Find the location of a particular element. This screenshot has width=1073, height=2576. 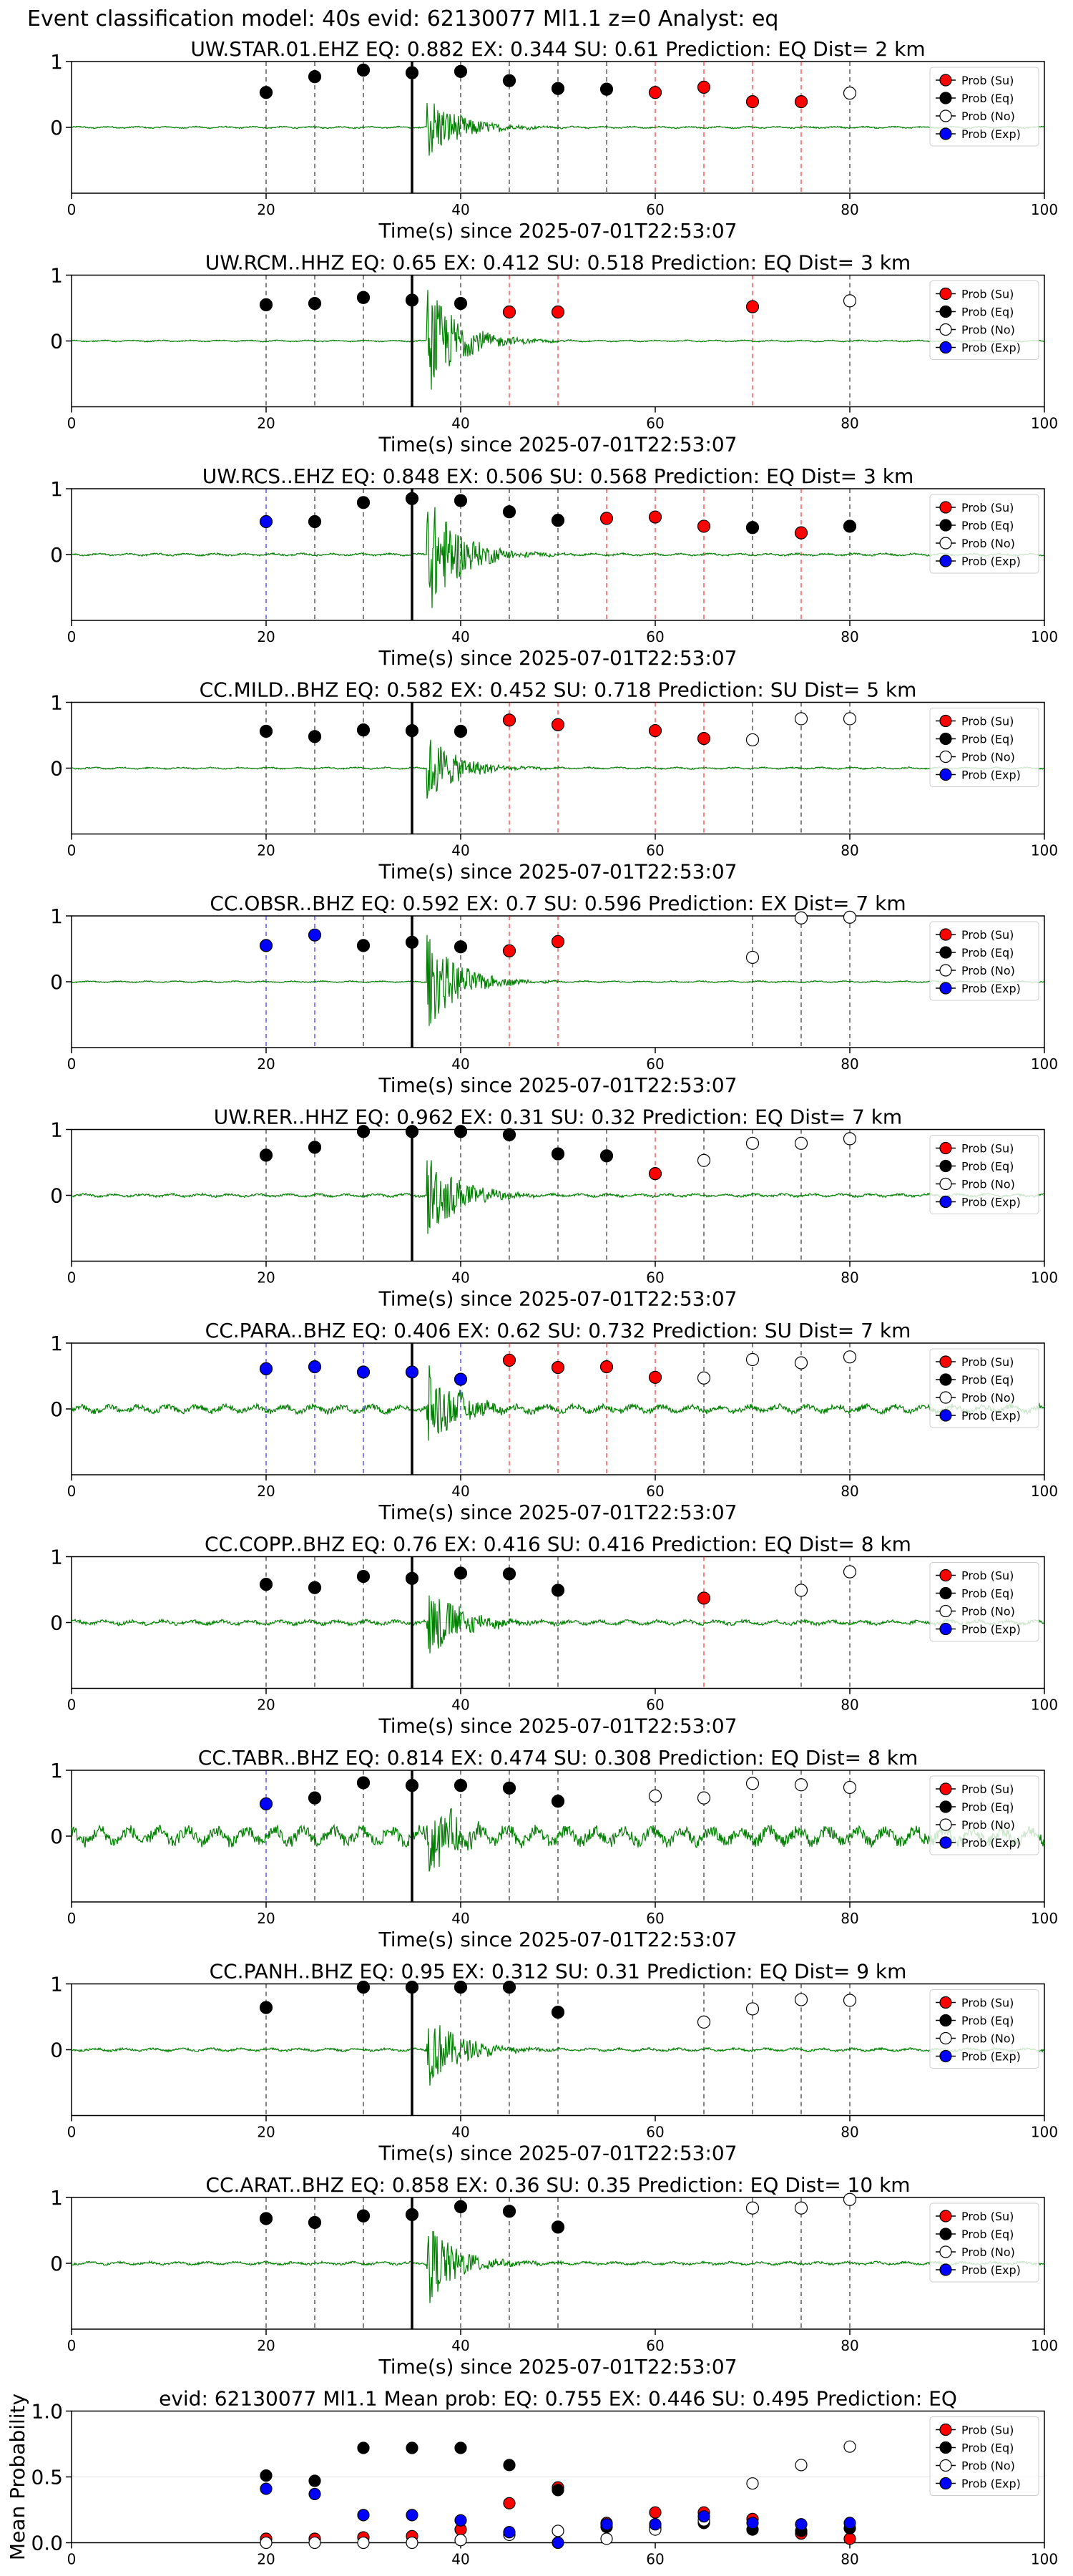

mean-point-su is located at coordinates (509, 2503).